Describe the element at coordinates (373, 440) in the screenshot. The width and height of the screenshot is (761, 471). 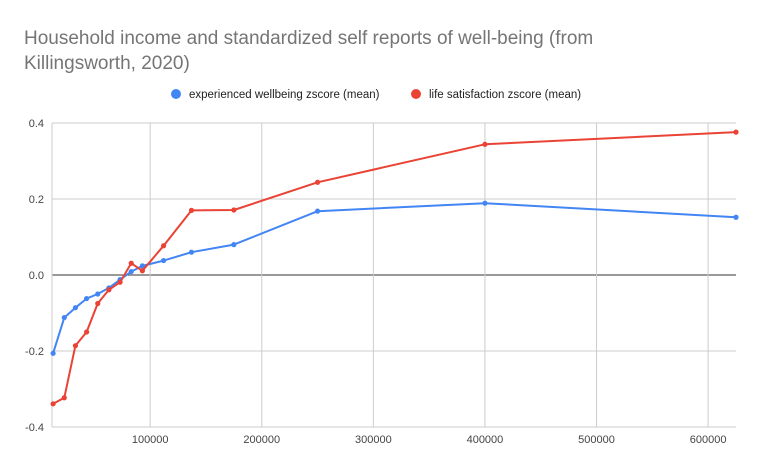
I see `x-tick-label: 300000` at that location.